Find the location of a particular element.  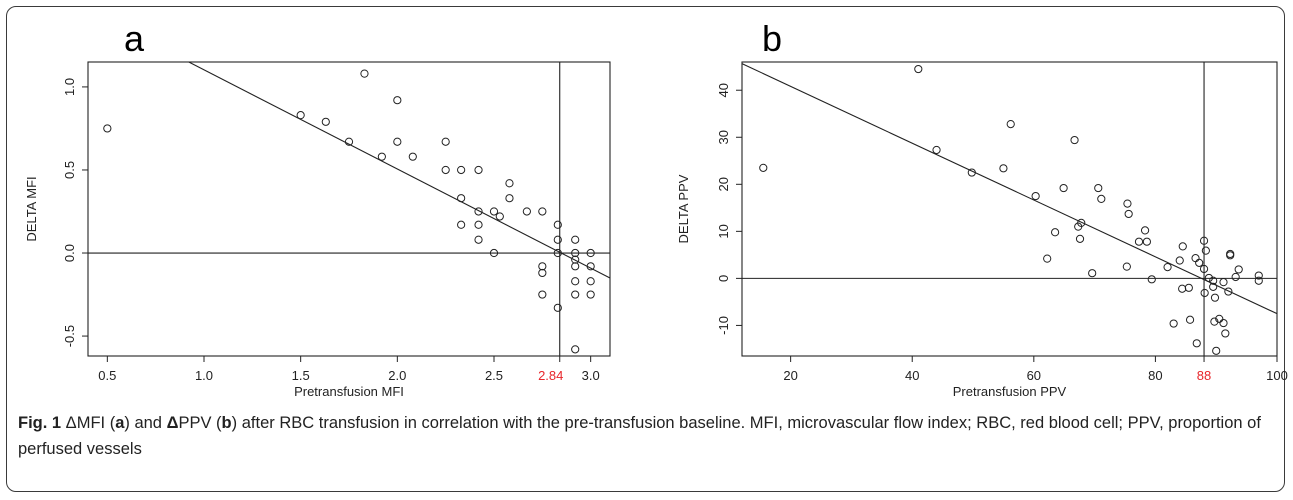

x-tick-label: 60 is located at coordinates (1034, 375).